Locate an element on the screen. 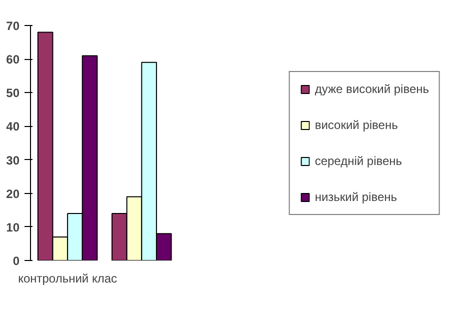 The image size is (475, 329). y-tick-label: 60 is located at coordinates (13, 59).